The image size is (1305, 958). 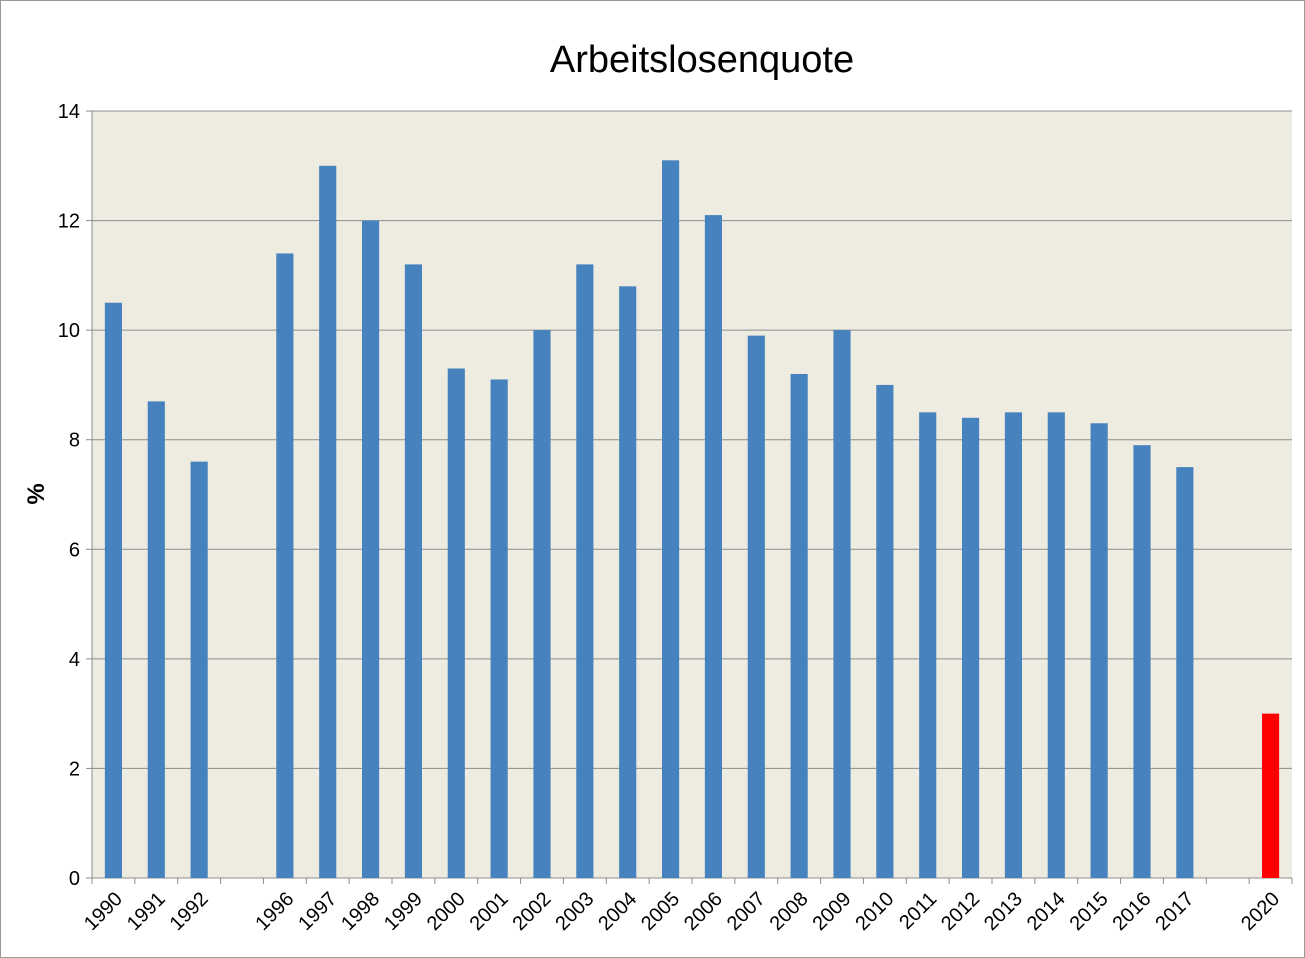 I want to click on y-tick-label: 8, so click(x=74, y=441).